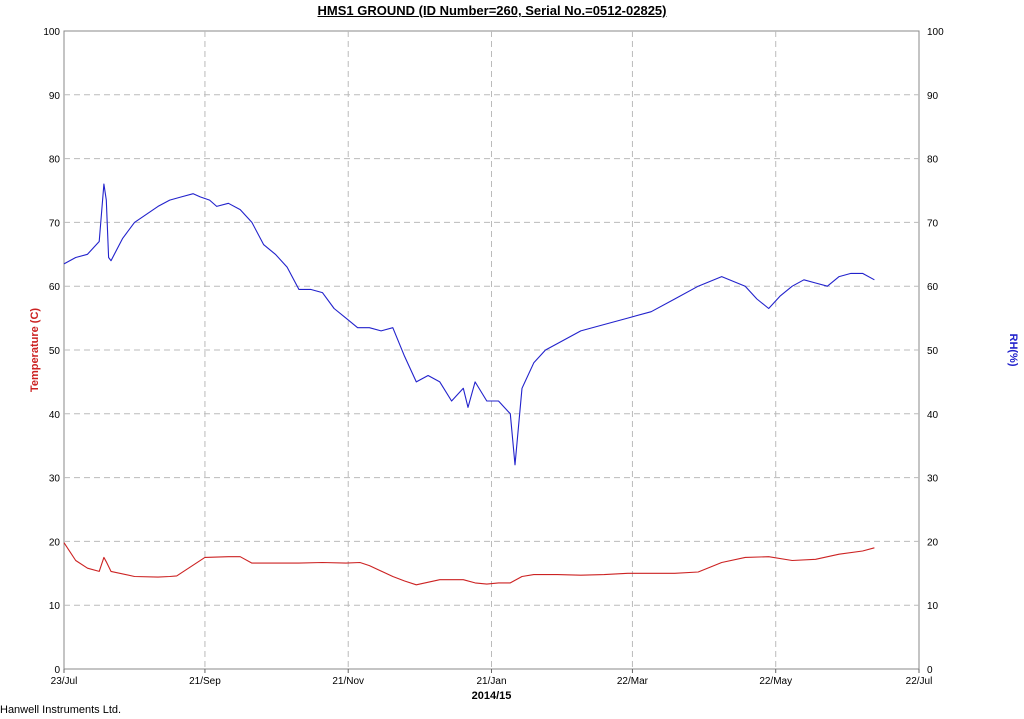  What do you see at coordinates (933, 160) in the screenshot?
I see `y-tick-label-right: 80` at bounding box center [933, 160].